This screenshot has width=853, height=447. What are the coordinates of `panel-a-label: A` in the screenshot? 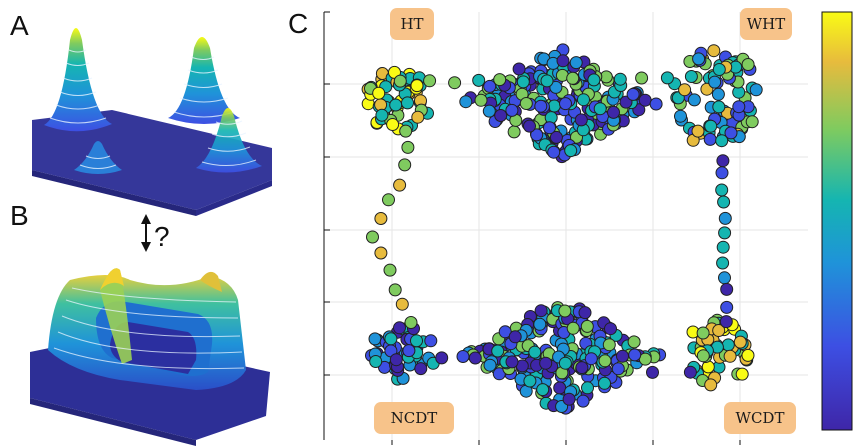 It's located at (19, 25).